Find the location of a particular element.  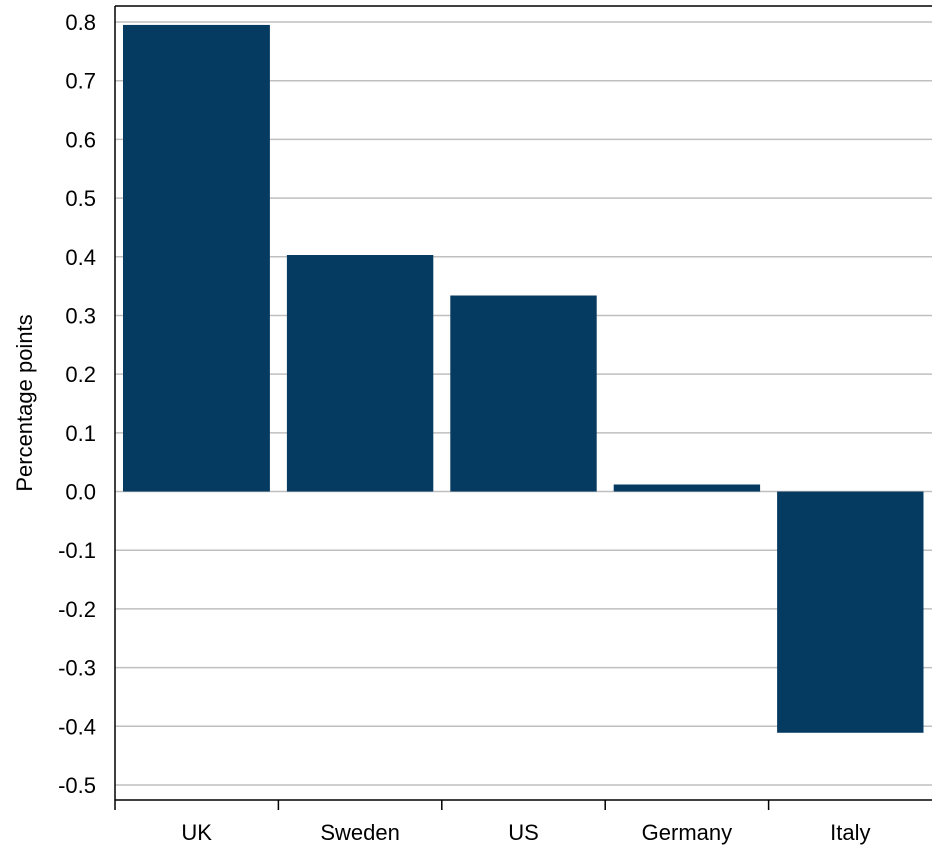

x-tick-label: UK is located at coordinates (196, 832).